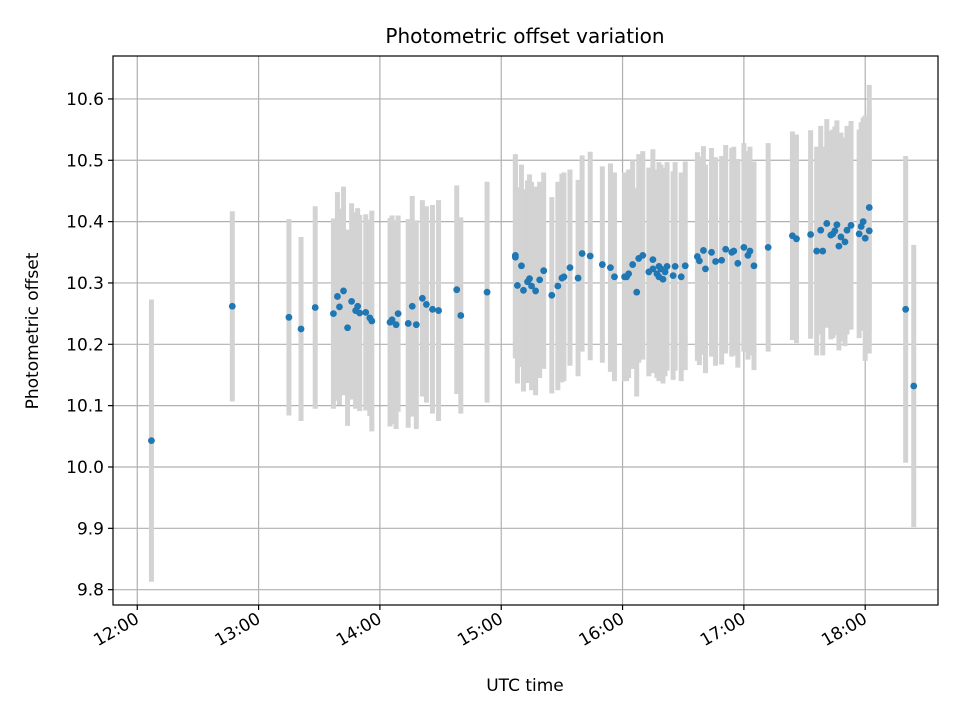 This screenshot has width=960, height=720. Describe the element at coordinates (524, 36) in the screenshot. I see `chart-title: Photometric offset variation` at that location.